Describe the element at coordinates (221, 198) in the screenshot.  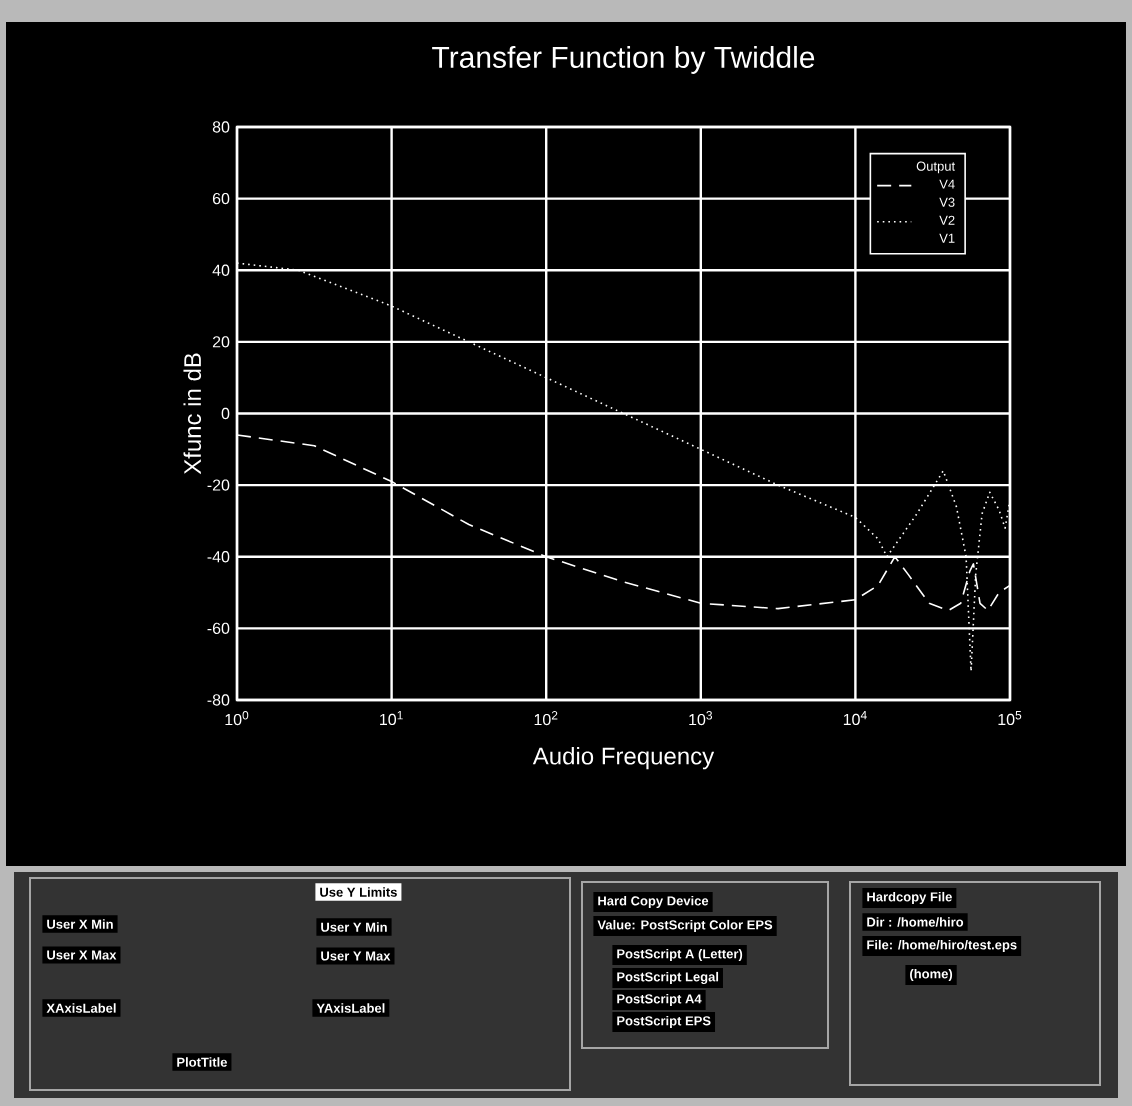
I see `y-tick-label: 60` at that location.